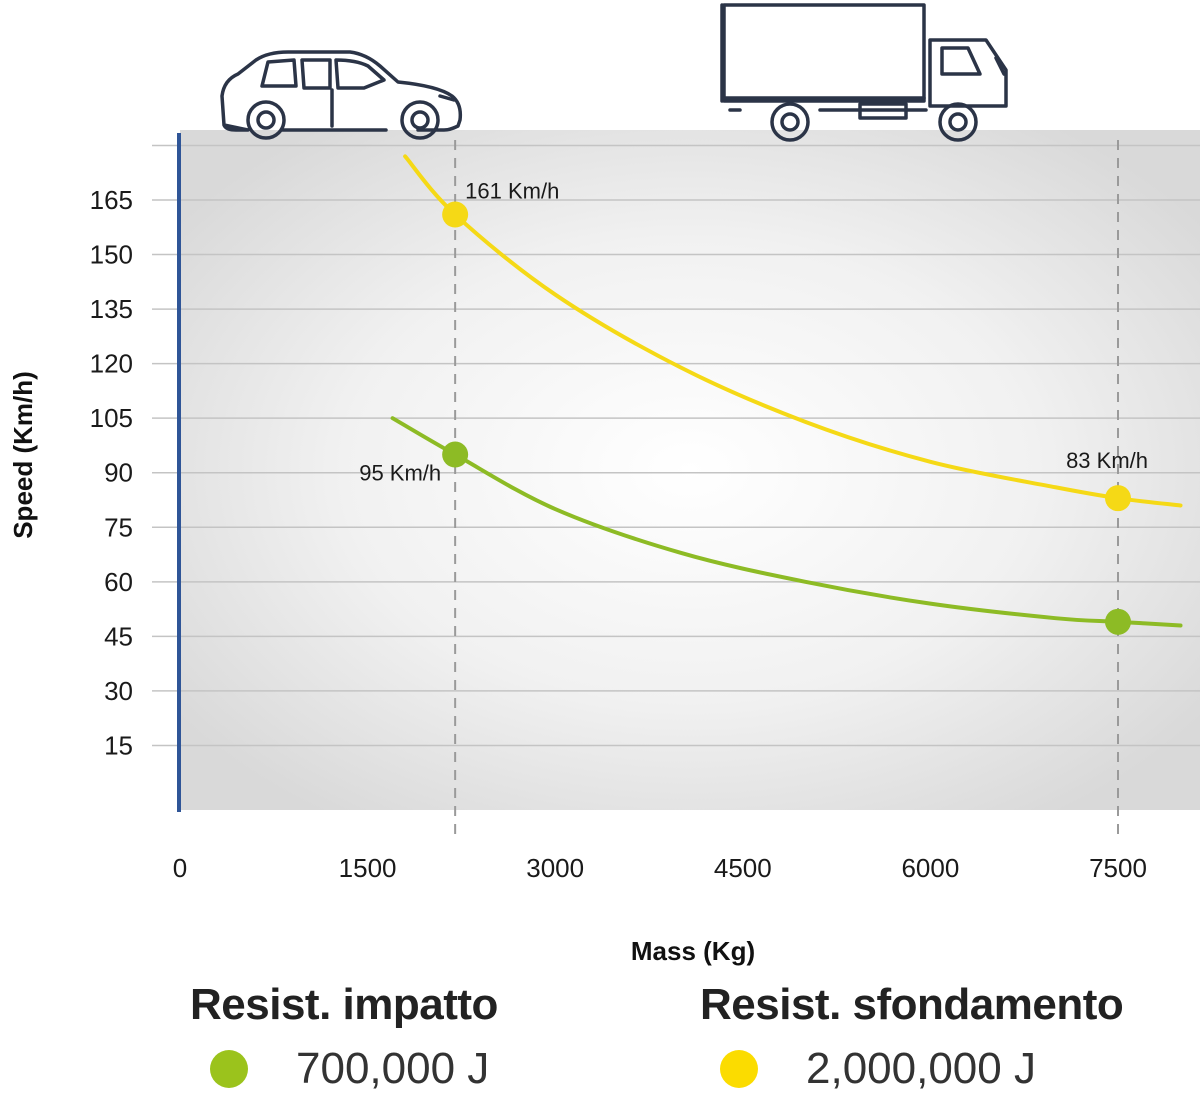 The image size is (1200, 1100). I want to click on y-tick-label: 75, so click(118, 527).